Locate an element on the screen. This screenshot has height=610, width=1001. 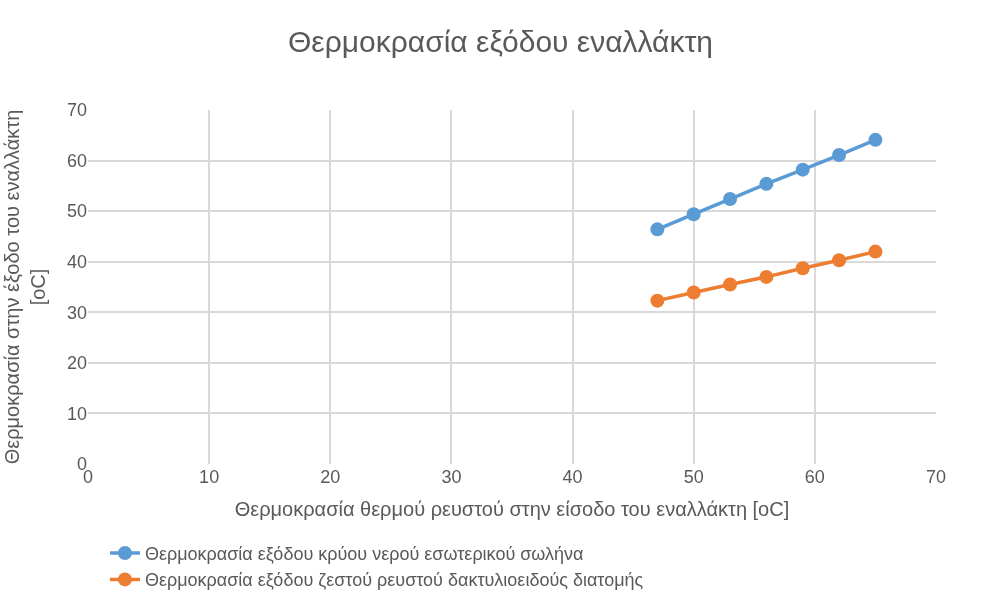
y-axis-title: Θερμοκρασία στην έξοδο του εναλλάκτη [oC] is located at coordinates (25, 287).